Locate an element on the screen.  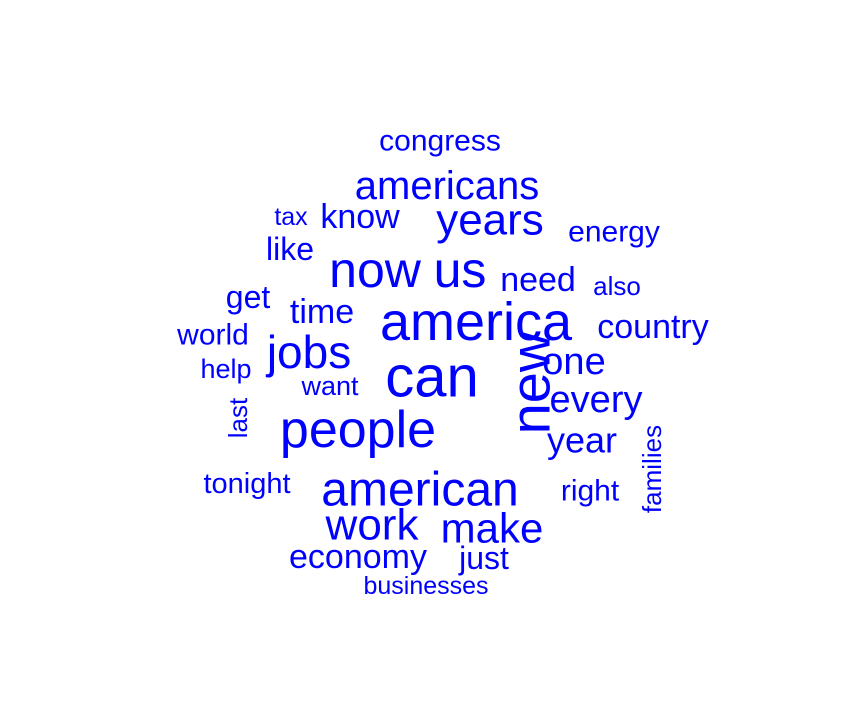
word-need: need is located at coordinates (538, 280).